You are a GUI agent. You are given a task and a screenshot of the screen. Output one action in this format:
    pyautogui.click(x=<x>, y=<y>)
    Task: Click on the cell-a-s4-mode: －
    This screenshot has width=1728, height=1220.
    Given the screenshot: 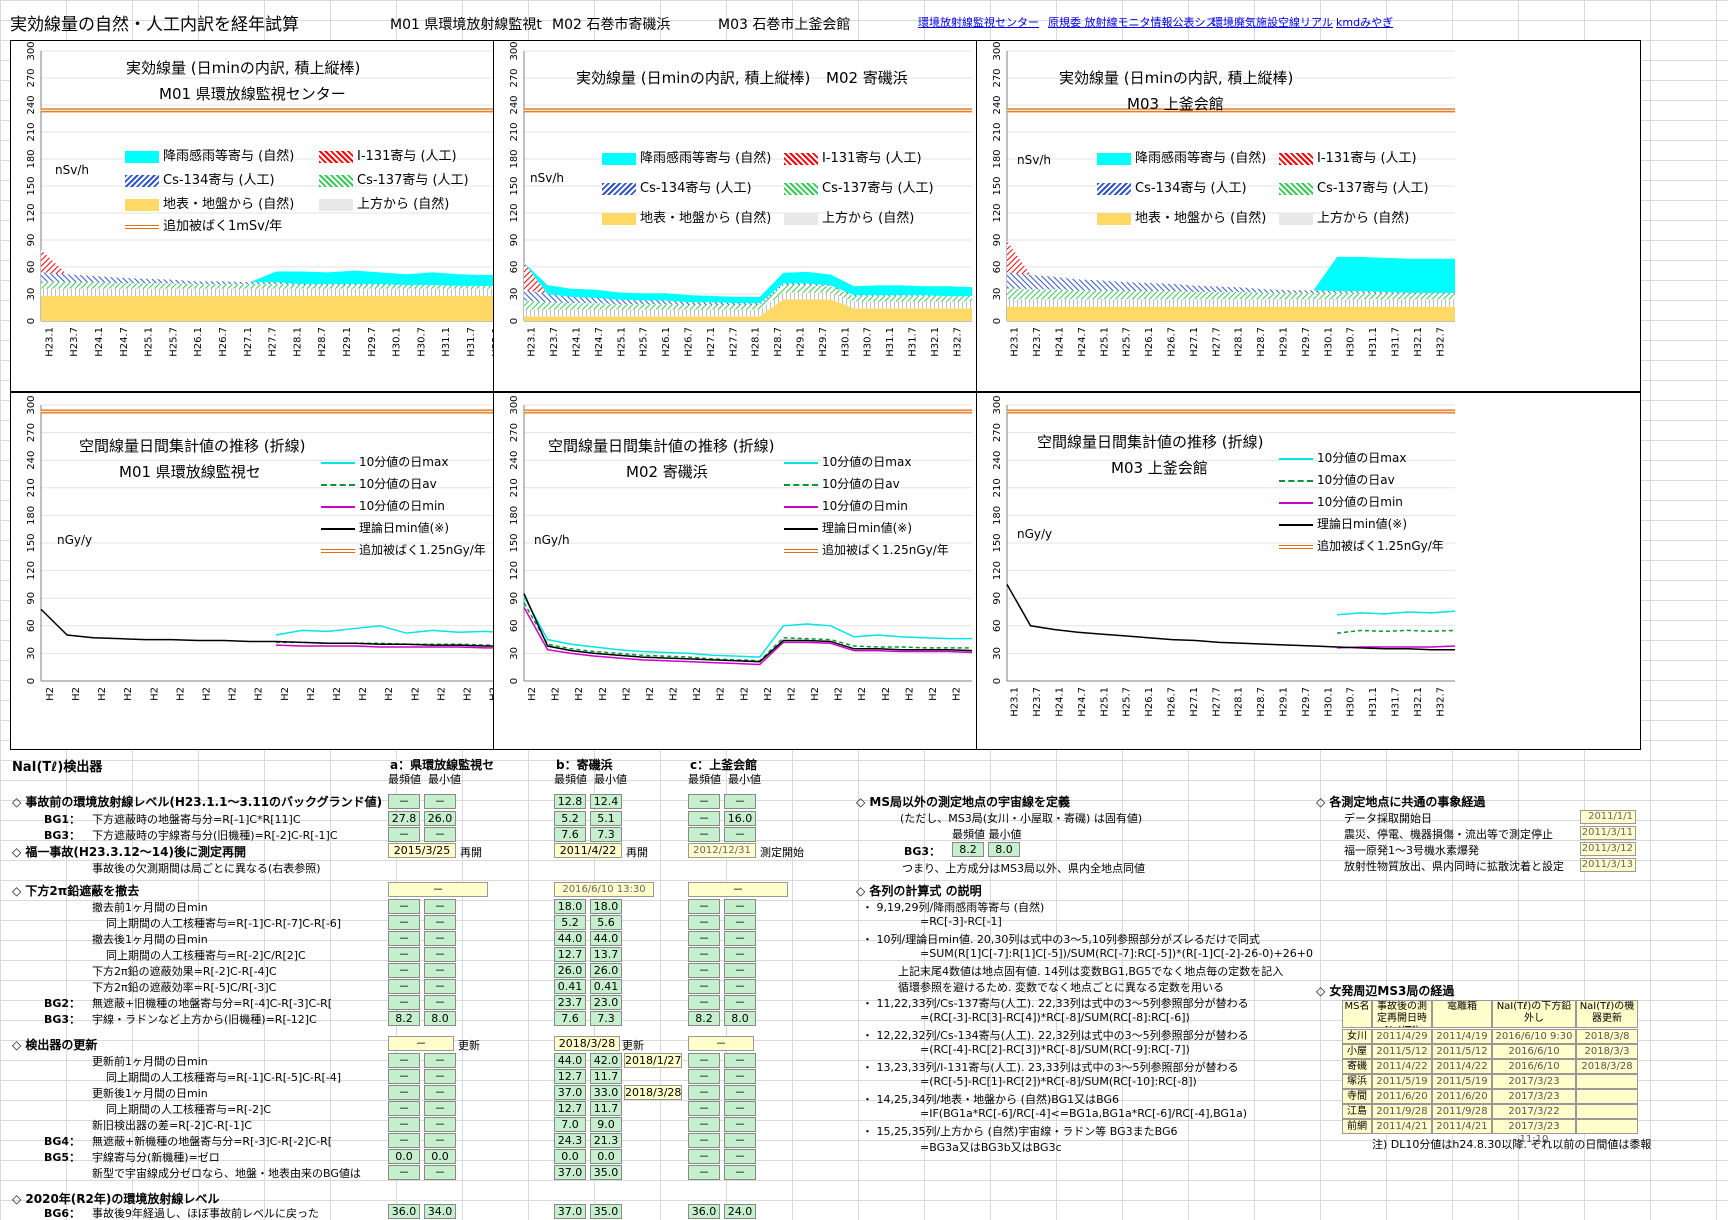 What is the action you would take?
    pyautogui.click(x=404, y=1172)
    